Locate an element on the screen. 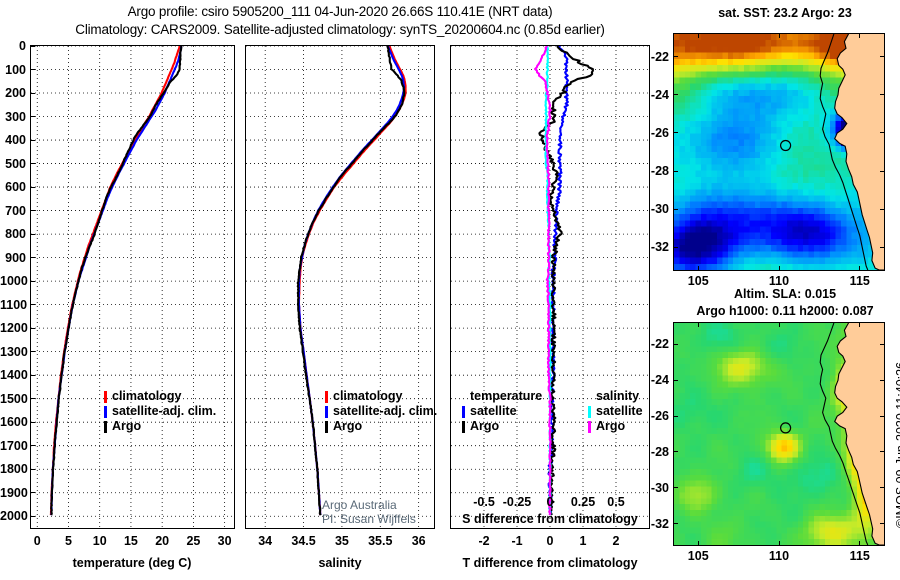  legend-label: satellite is located at coordinates (493, 411).